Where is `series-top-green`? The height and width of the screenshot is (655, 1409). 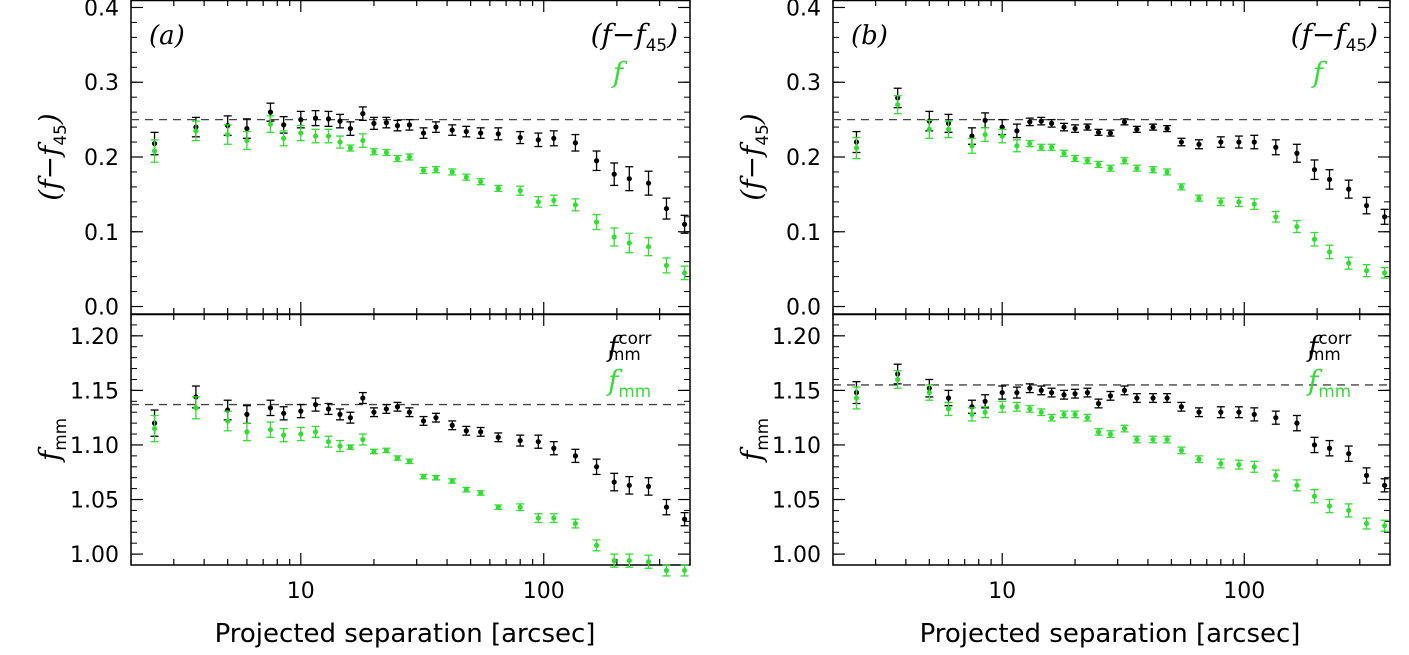 series-top-green is located at coordinates (419, 198).